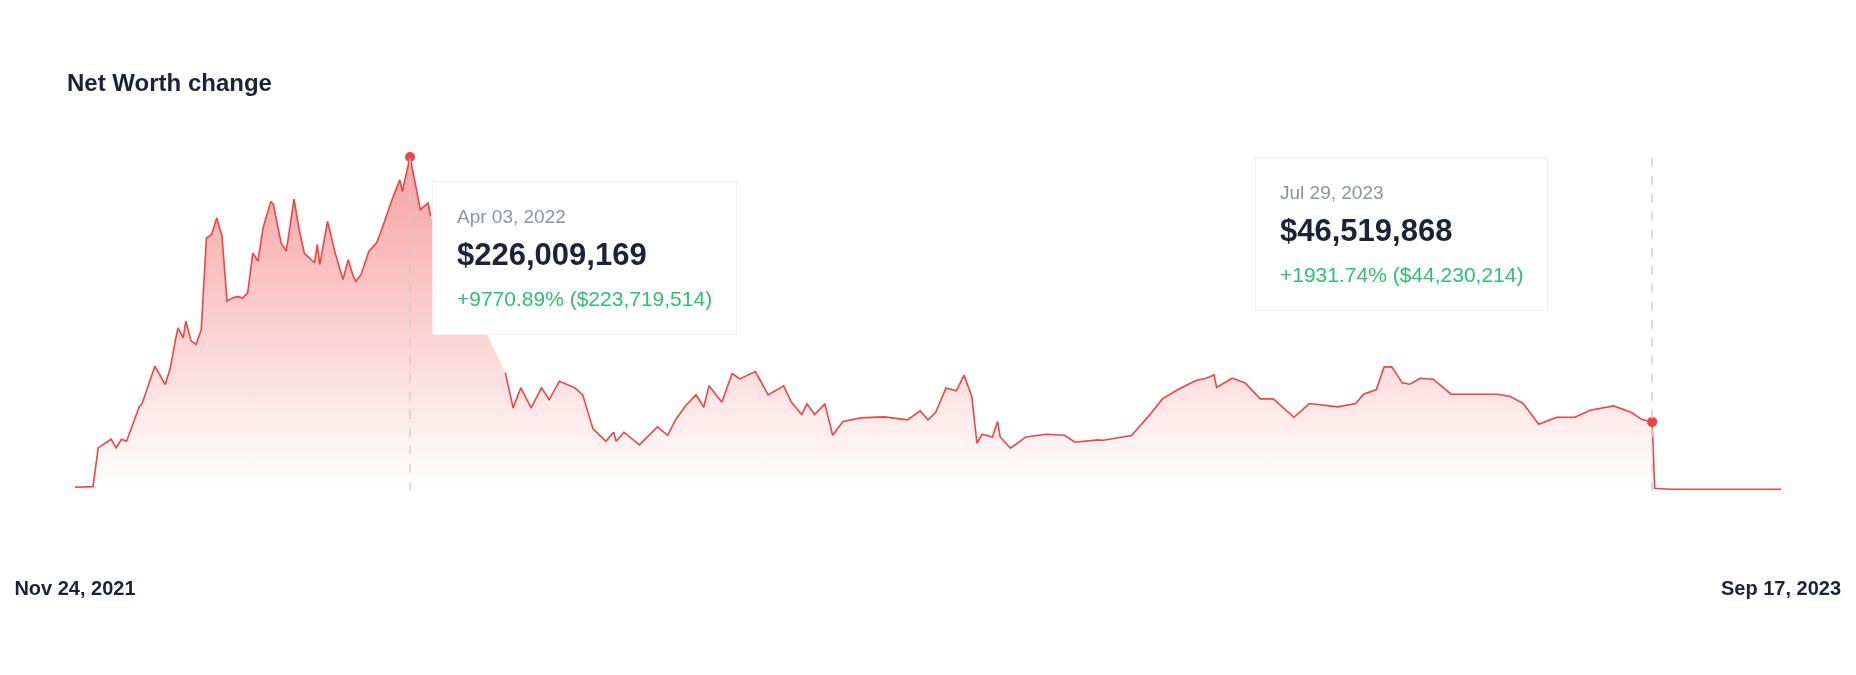 This screenshot has width=1856, height=675. Describe the element at coordinates (585, 258) in the screenshot. I see `annotation: Apr 03, 2022 $226,009,169 +9770.89% ($223,719,514)` at that location.